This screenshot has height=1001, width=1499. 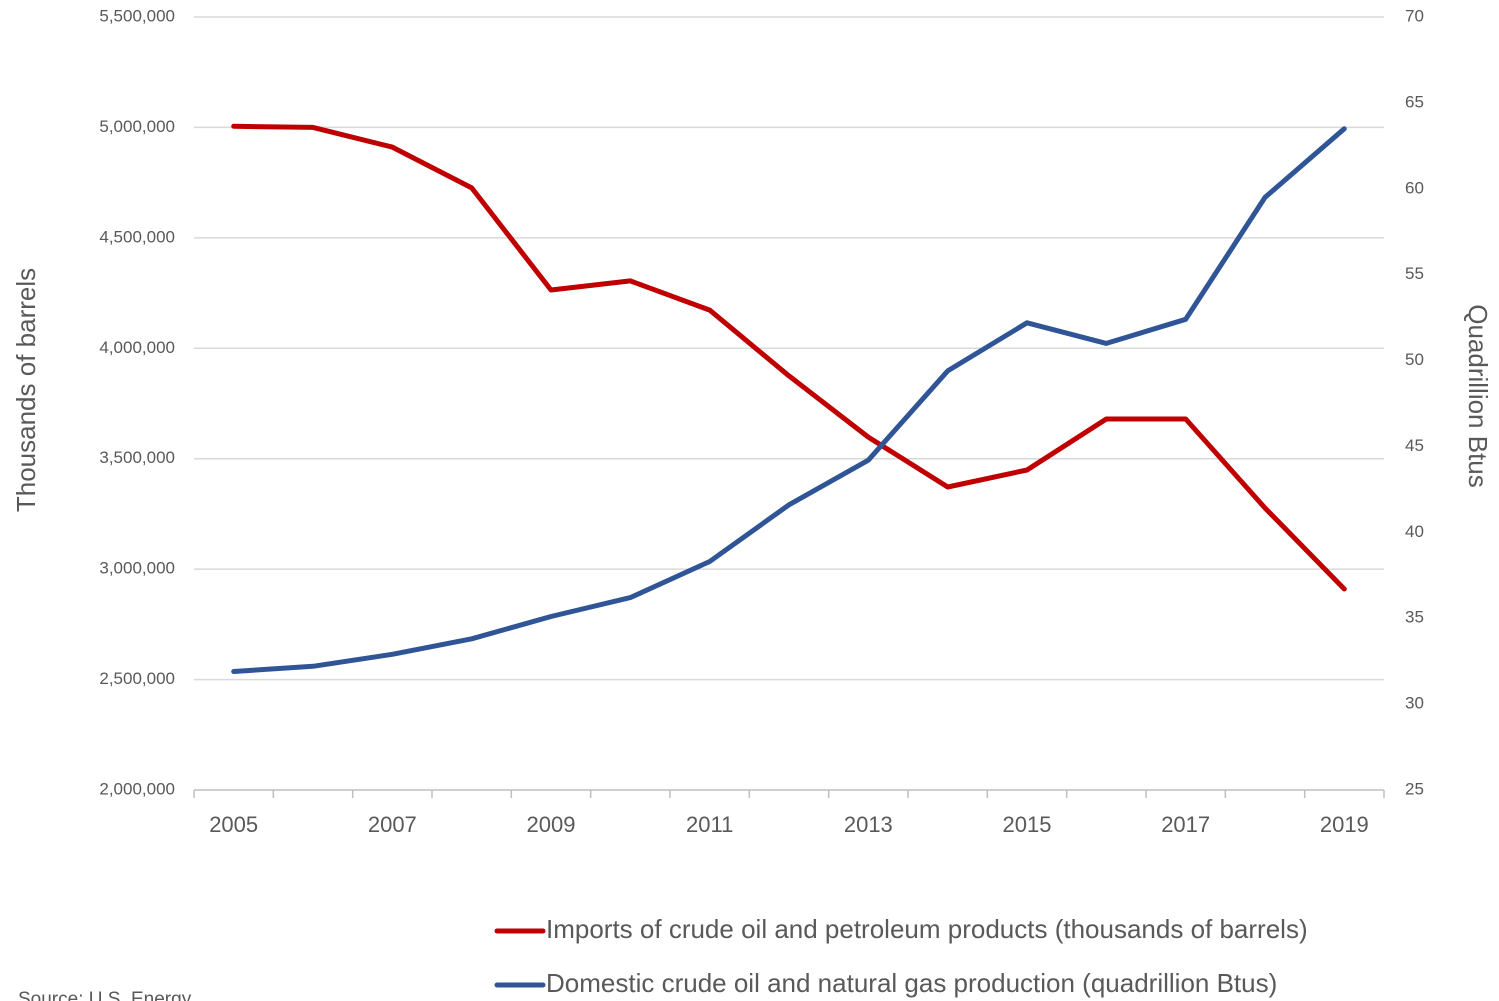 I want to click on x-tick-label: 2011, so click(x=709, y=824).